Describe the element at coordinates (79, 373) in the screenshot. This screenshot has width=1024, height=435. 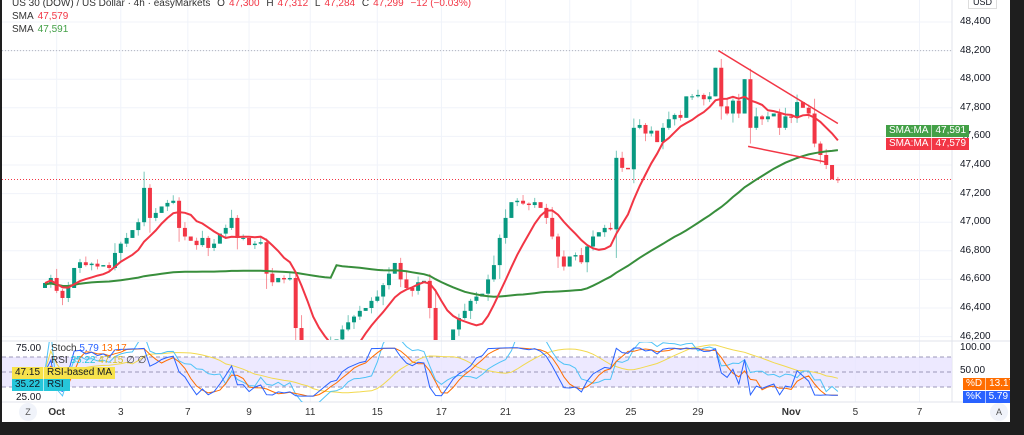
I see `badge-label: RSI-based MA` at that location.